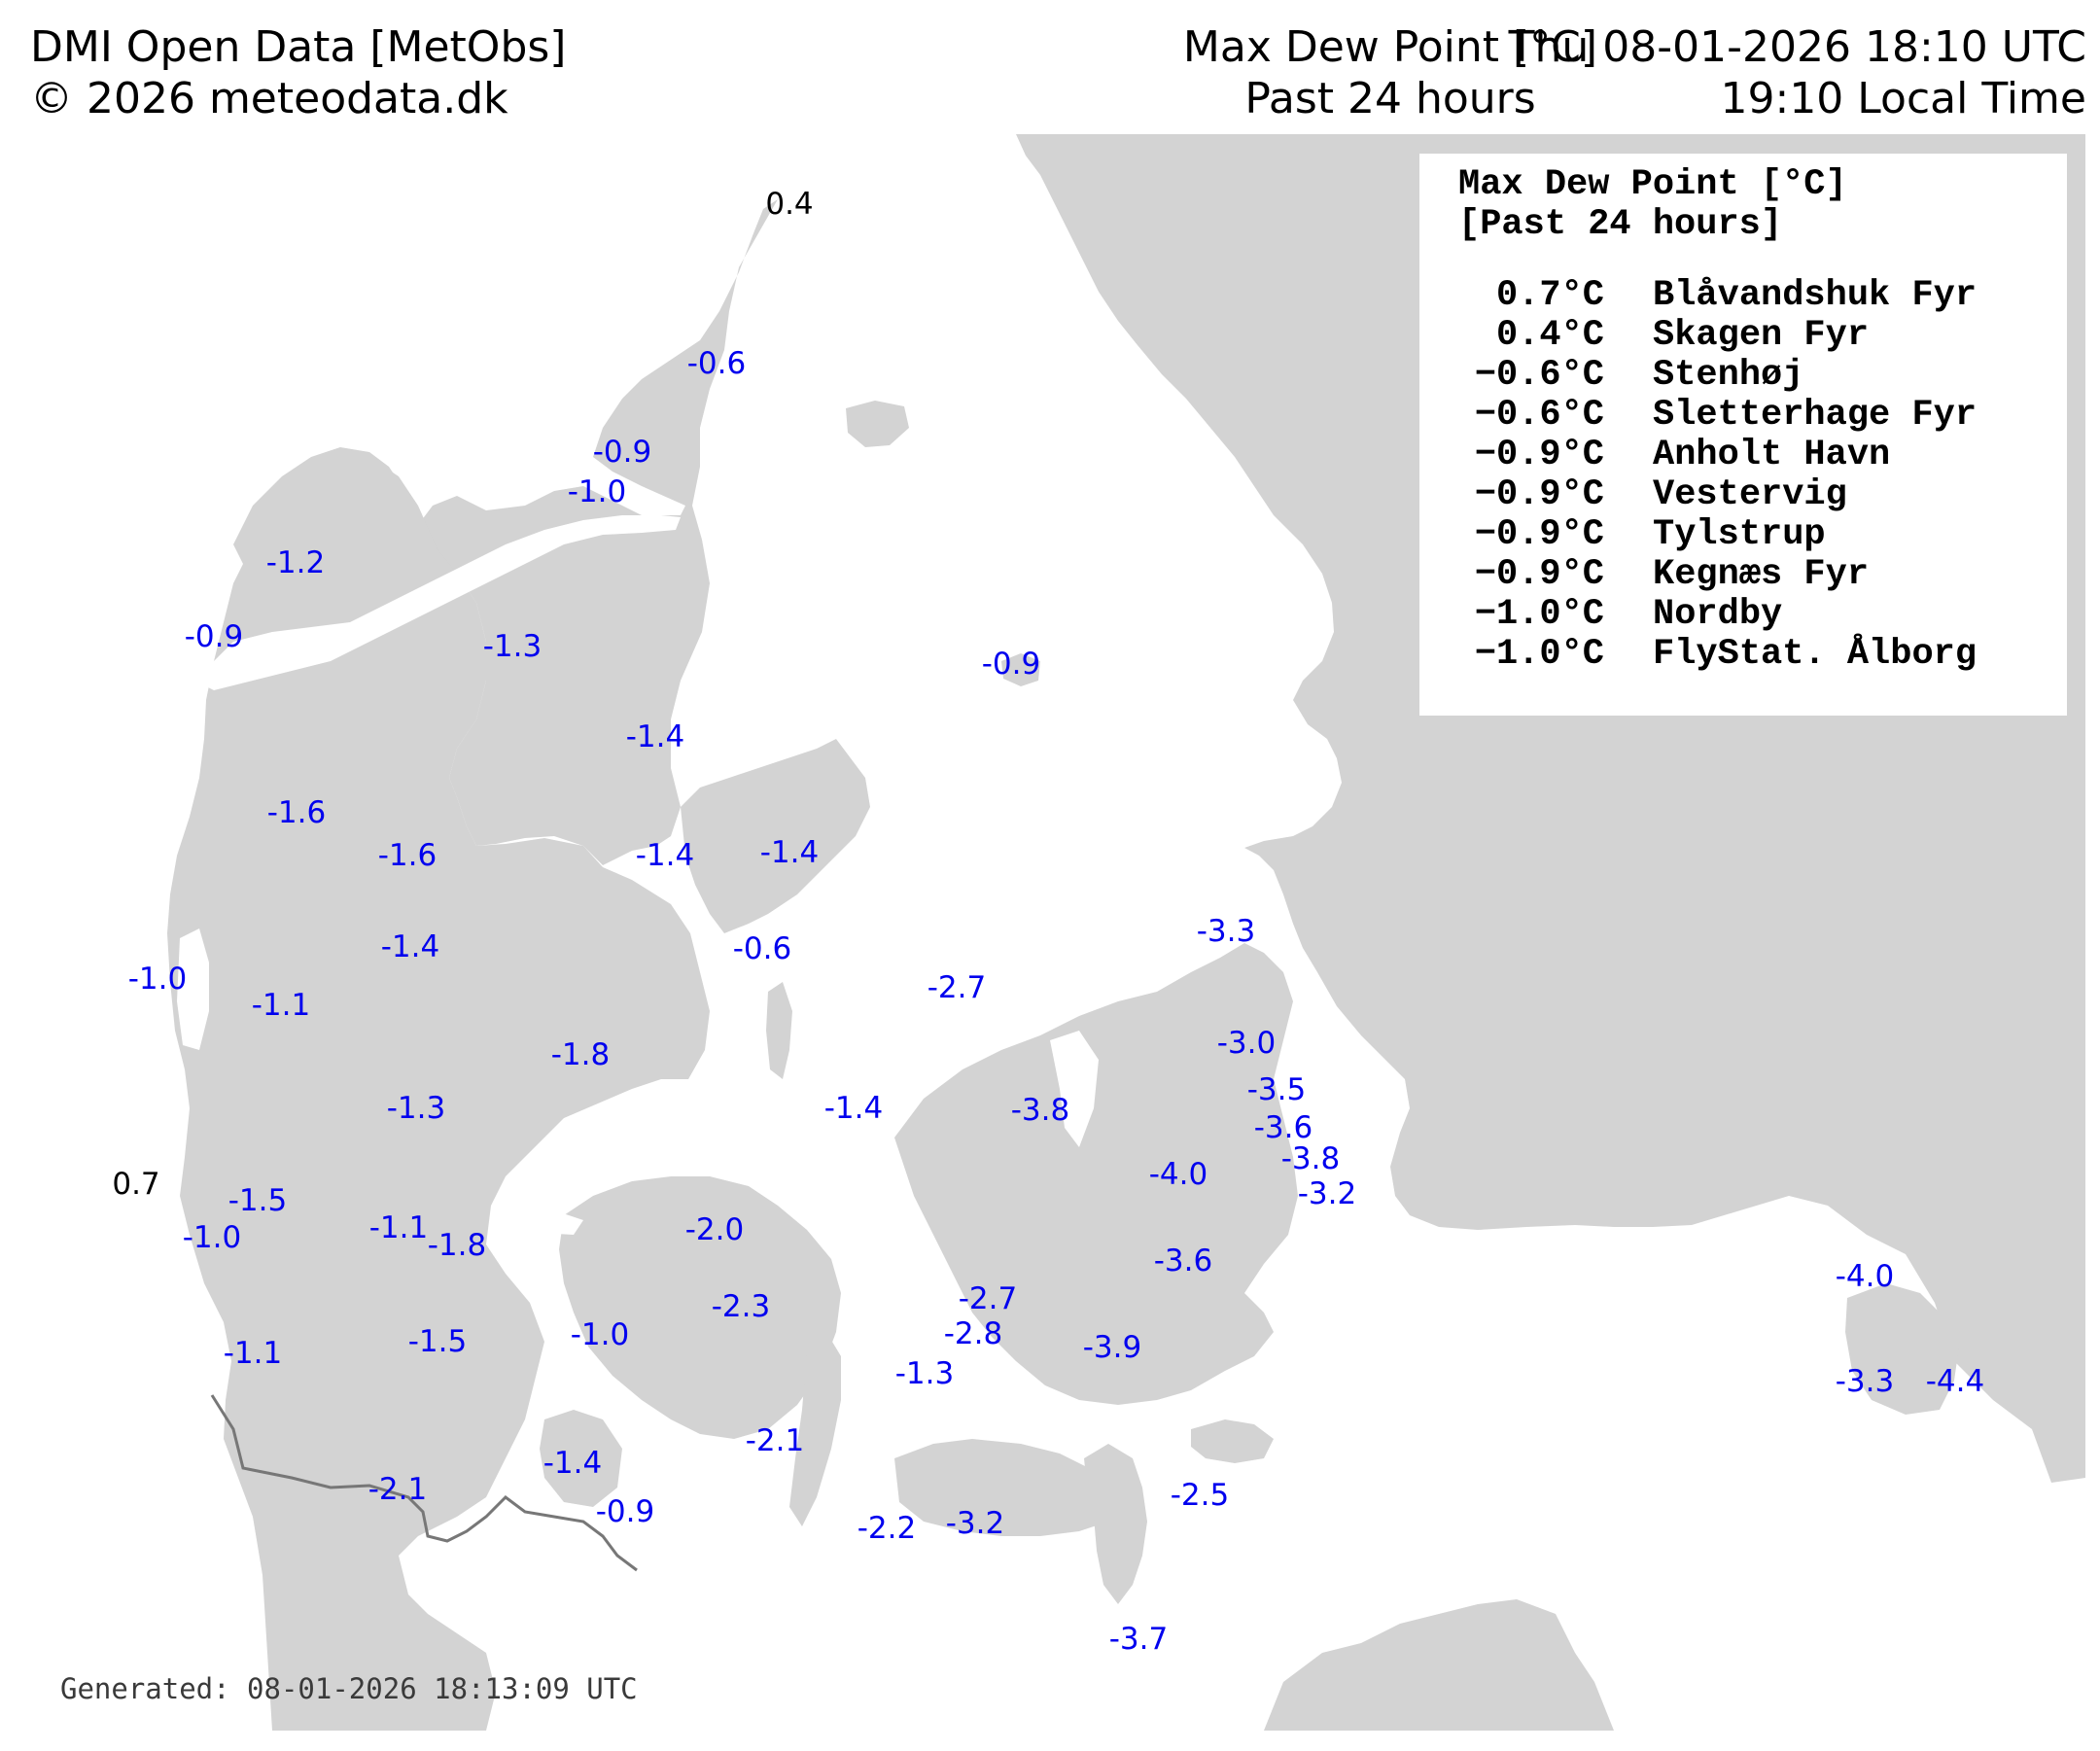 The image size is (2100, 1751). I want to click on als-landmass, so click(581, 1458).